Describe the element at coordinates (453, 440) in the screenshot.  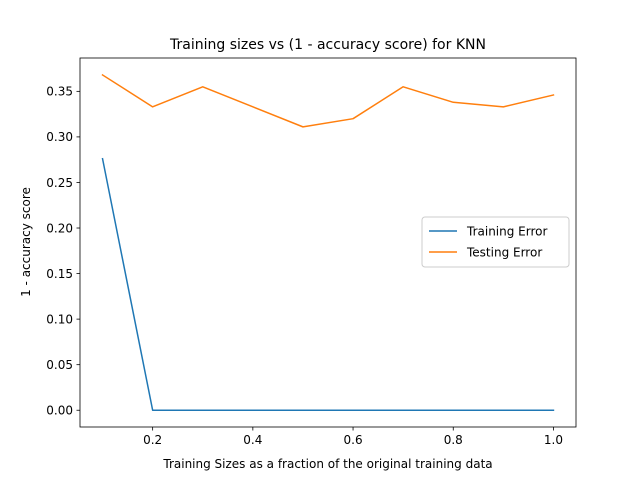
I see `x-tick-label: 0.8` at that location.